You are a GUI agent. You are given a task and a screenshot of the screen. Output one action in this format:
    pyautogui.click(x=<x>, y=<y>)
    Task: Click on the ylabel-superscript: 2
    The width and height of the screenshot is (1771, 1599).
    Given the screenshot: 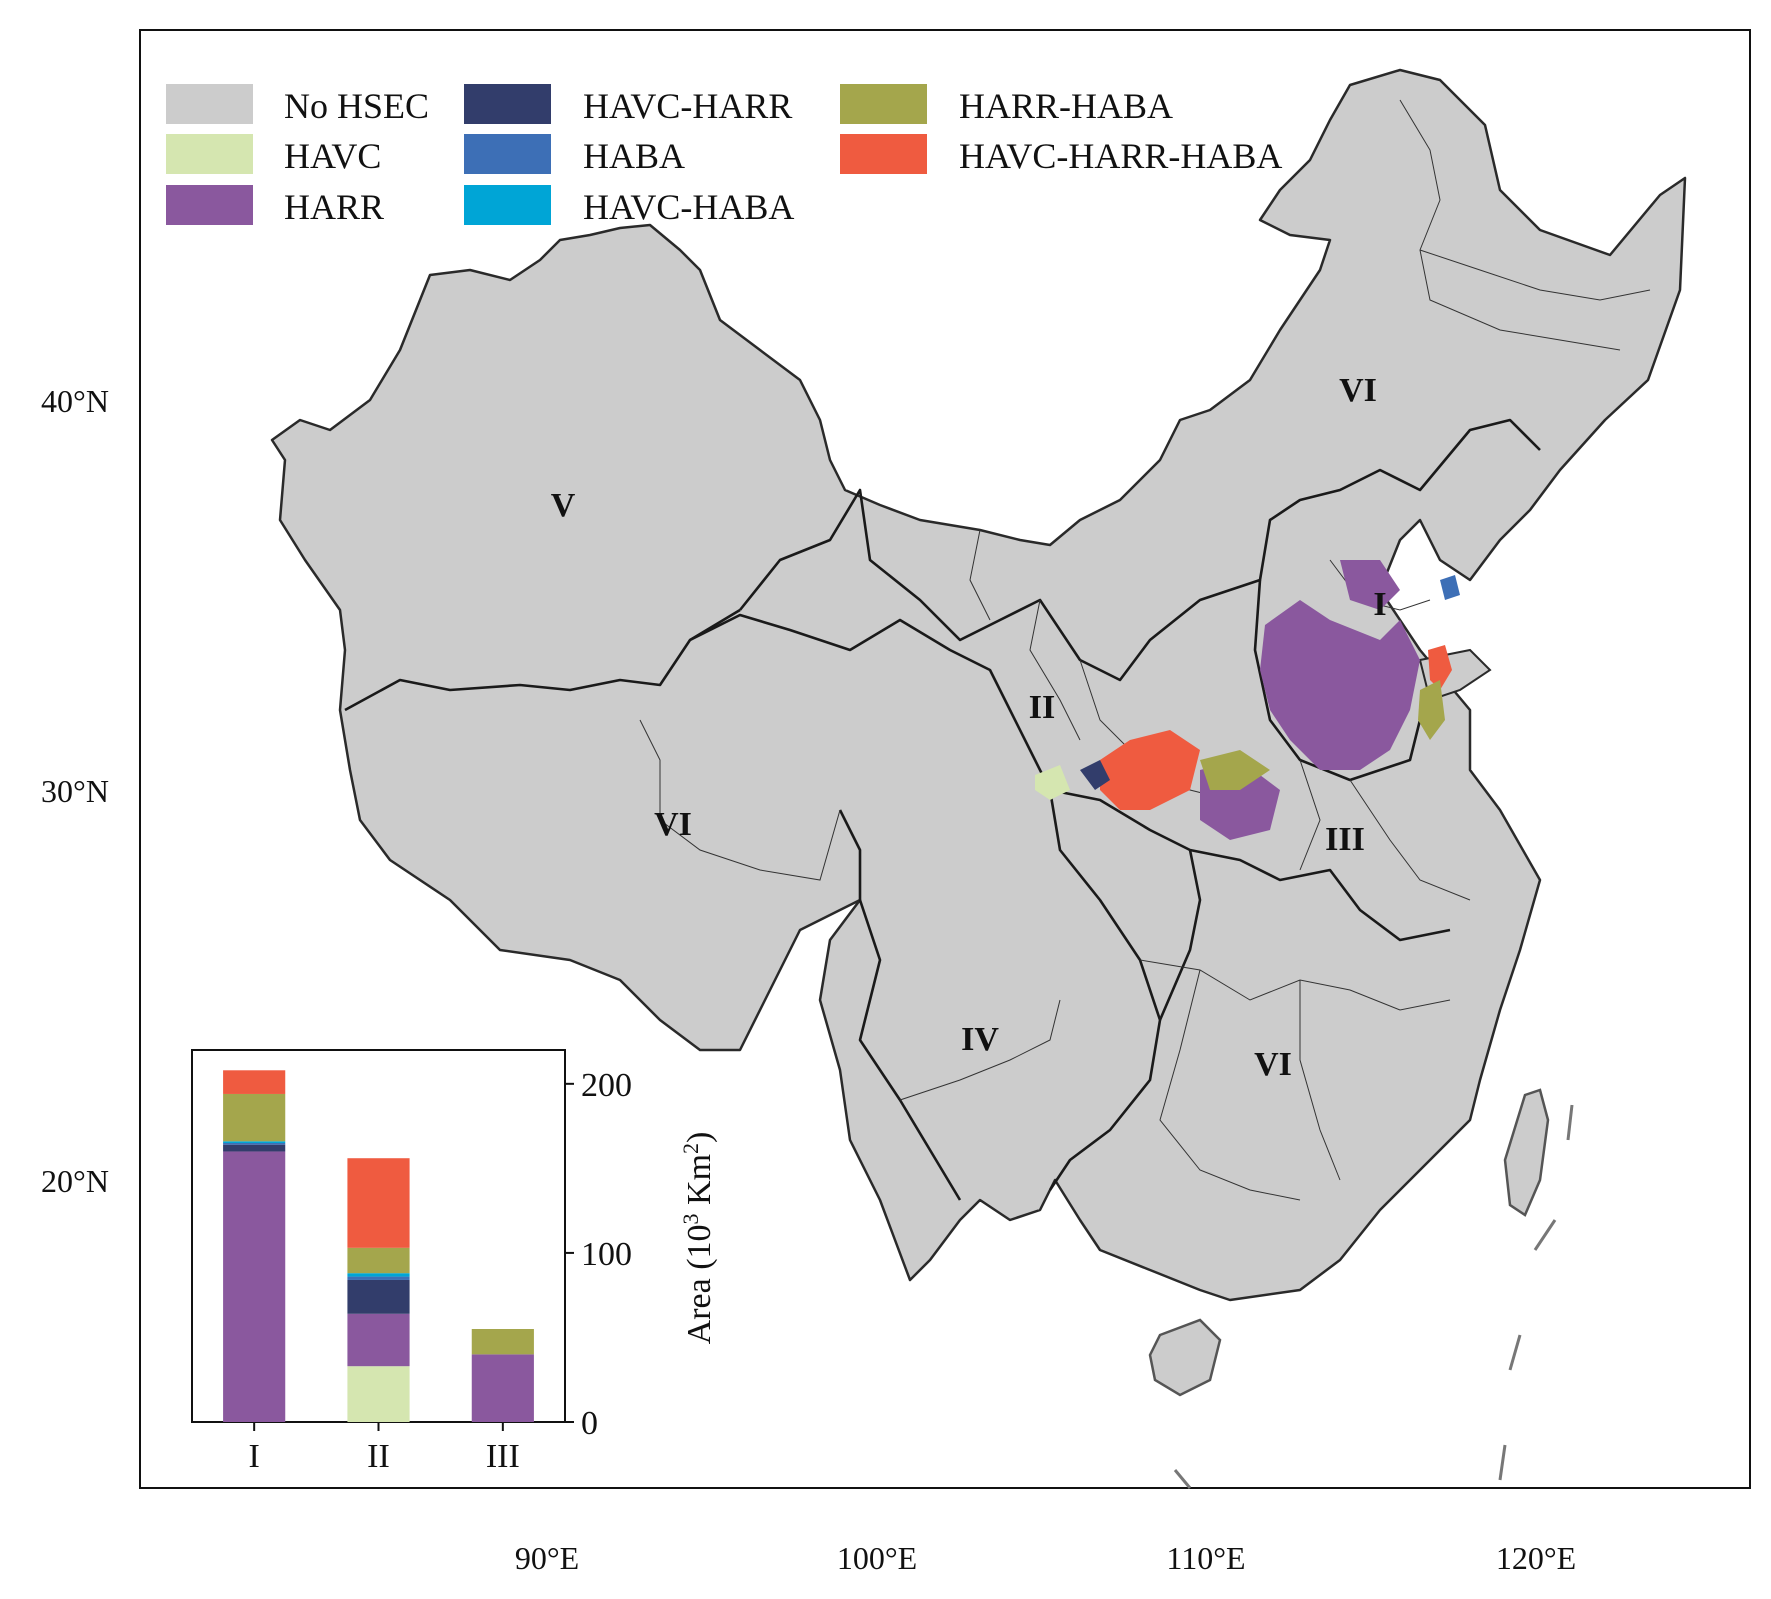 What is the action you would take?
    pyautogui.click(x=690, y=1148)
    